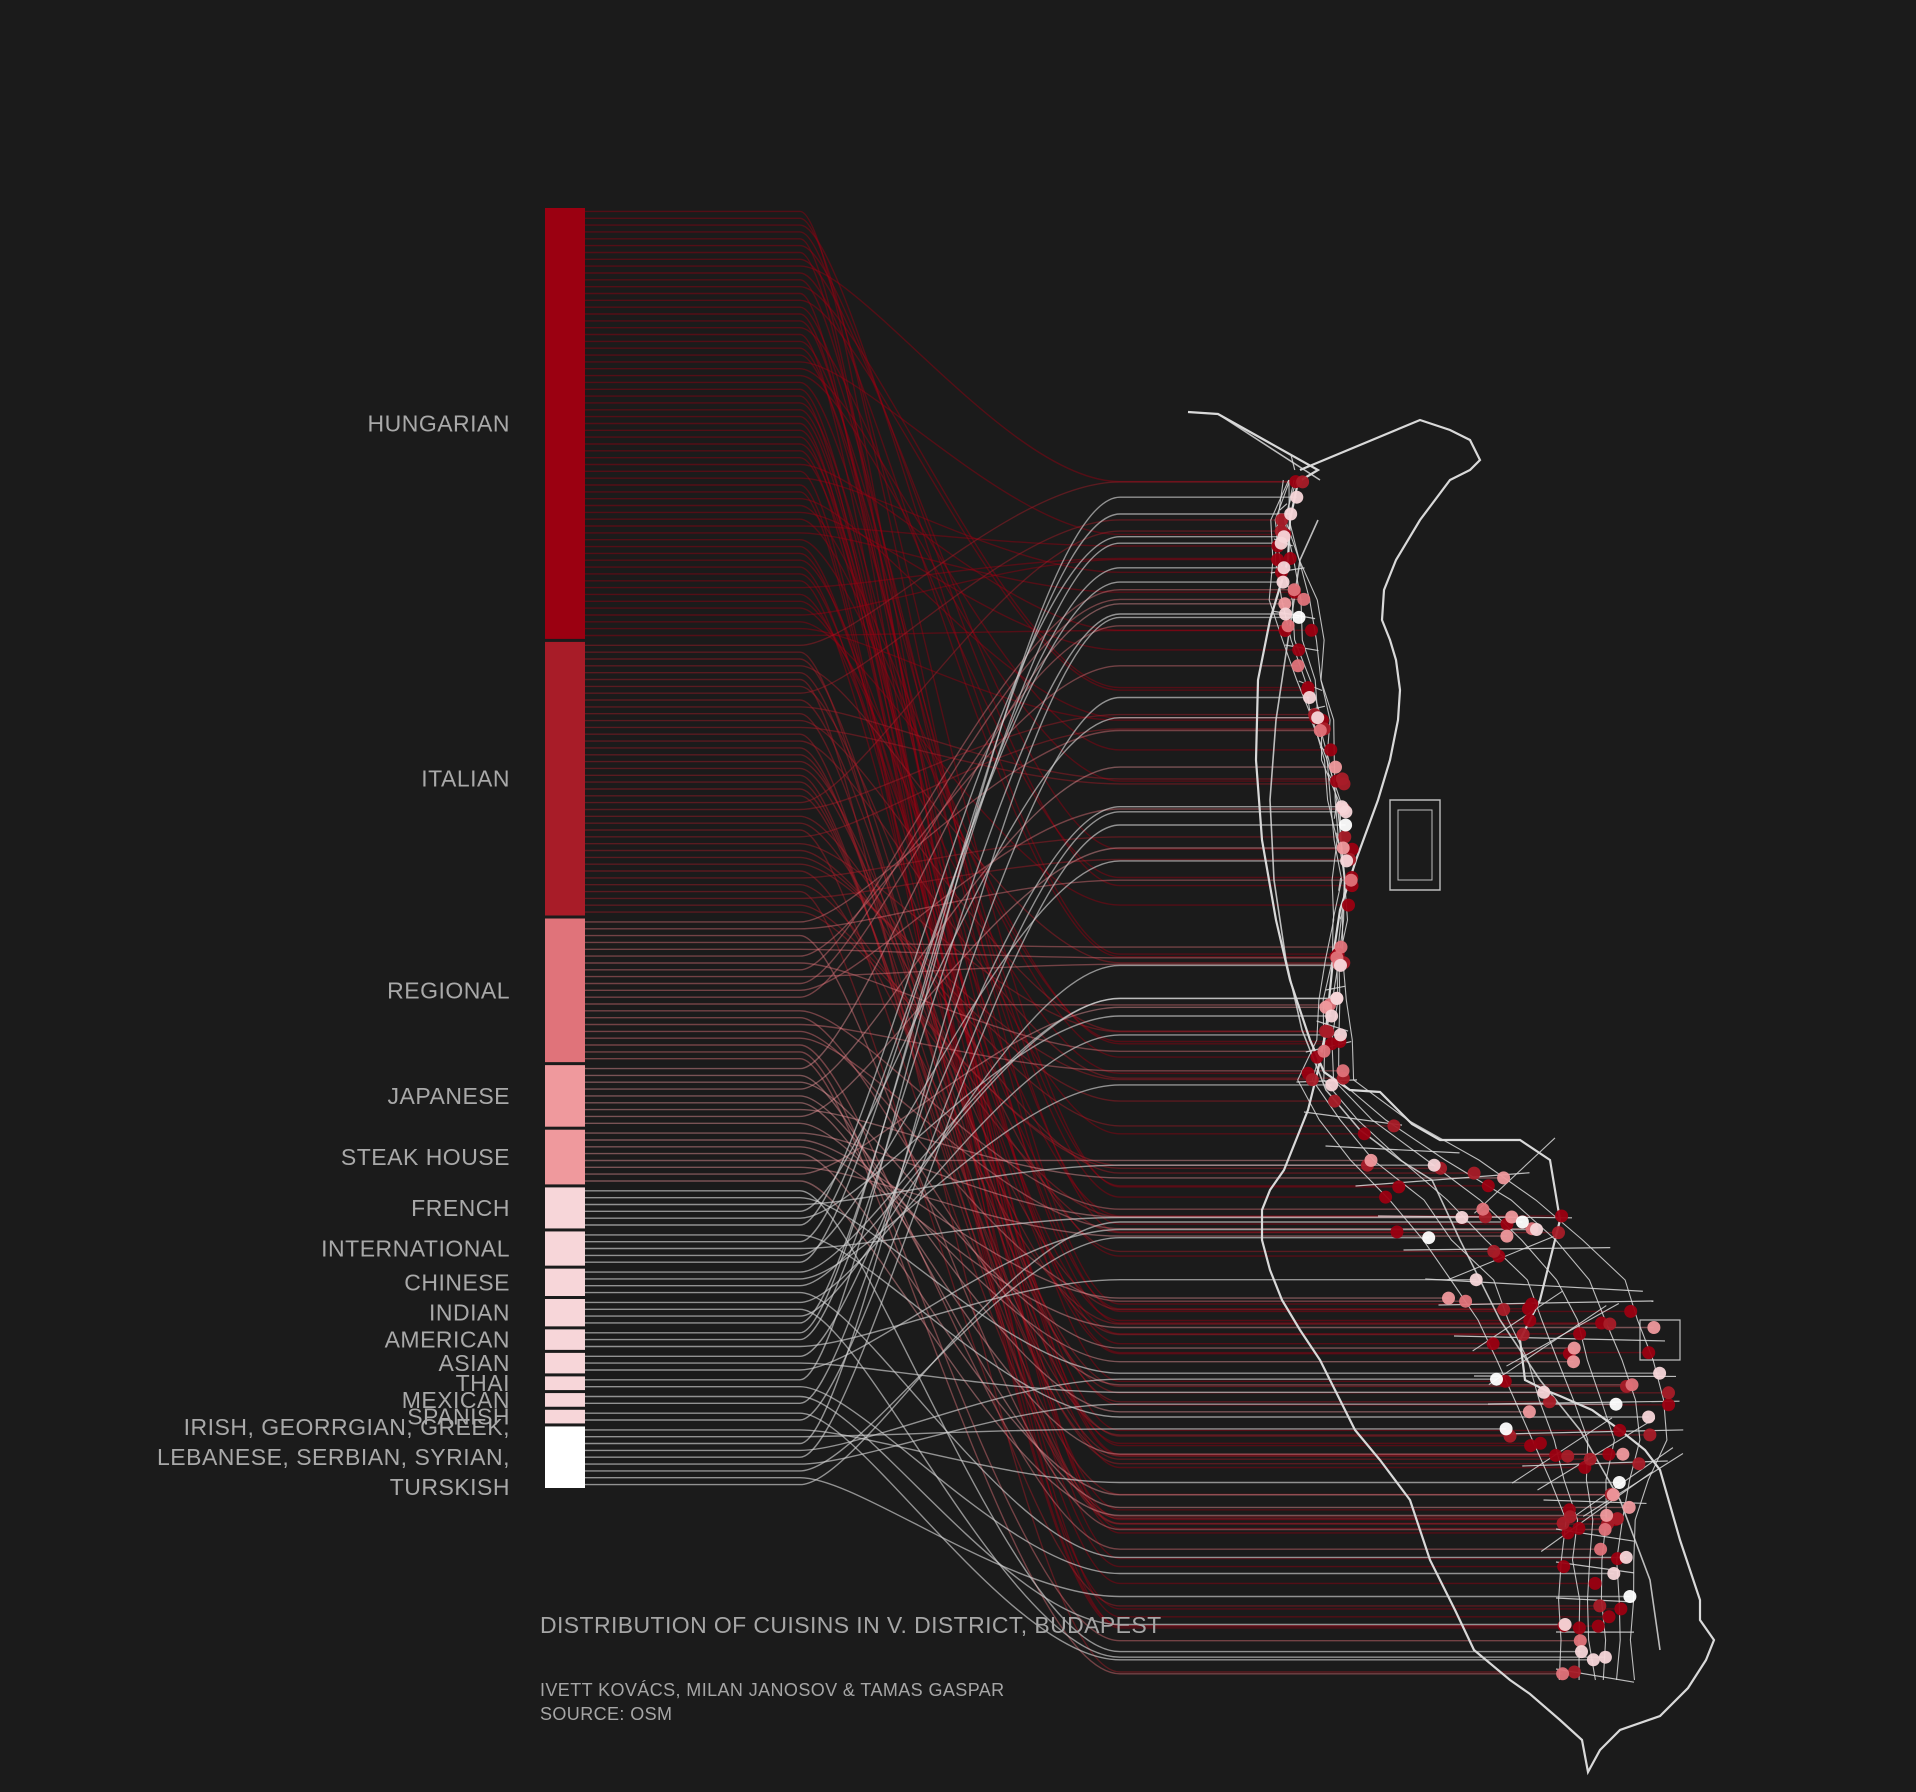 Image resolution: width=1916 pixels, height=1792 pixels. What do you see at coordinates (425, 1157) in the screenshot?
I see `category-label-4: STEAK HOUSE` at bounding box center [425, 1157].